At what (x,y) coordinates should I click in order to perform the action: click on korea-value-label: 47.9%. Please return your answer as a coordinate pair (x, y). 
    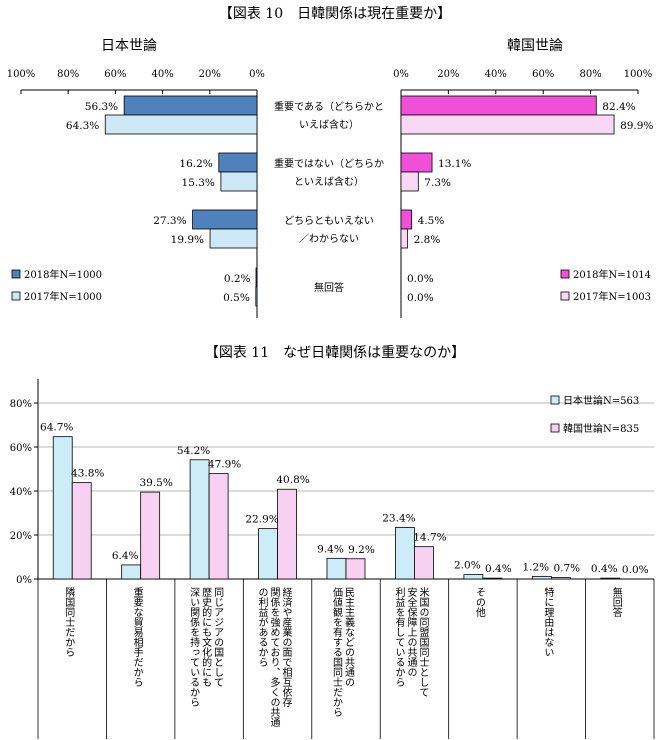
    Looking at the image, I should click on (224, 465).